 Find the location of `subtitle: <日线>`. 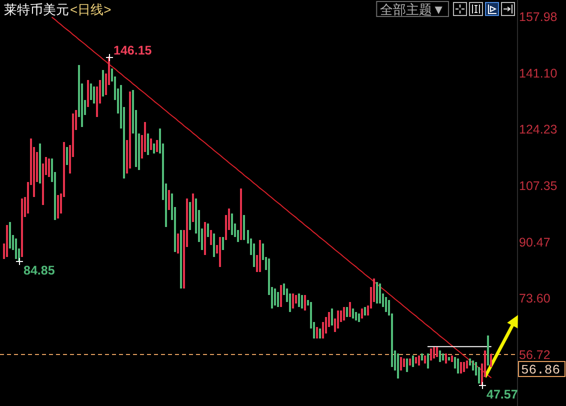

subtitle: <日线> is located at coordinates (91, 9).